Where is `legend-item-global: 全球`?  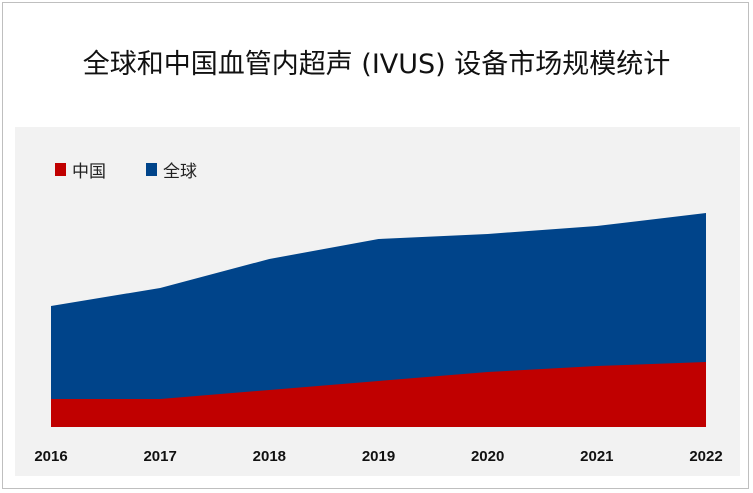
legend-item-global: 全球 is located at coordinates (171, 169).